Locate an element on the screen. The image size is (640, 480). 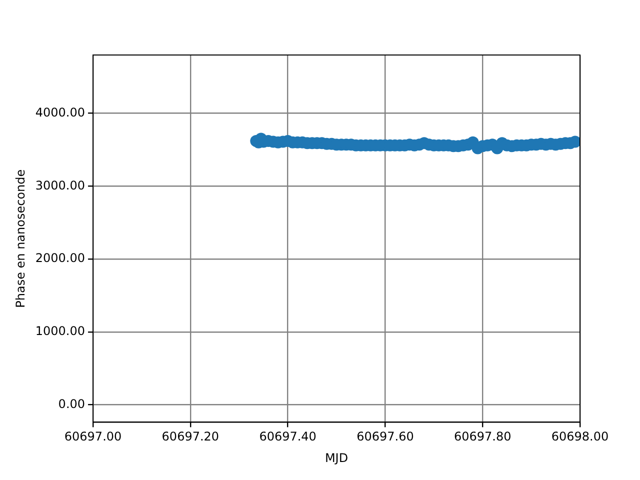
y-tick-label: 3000.00 is located at coordinates (60, 185).